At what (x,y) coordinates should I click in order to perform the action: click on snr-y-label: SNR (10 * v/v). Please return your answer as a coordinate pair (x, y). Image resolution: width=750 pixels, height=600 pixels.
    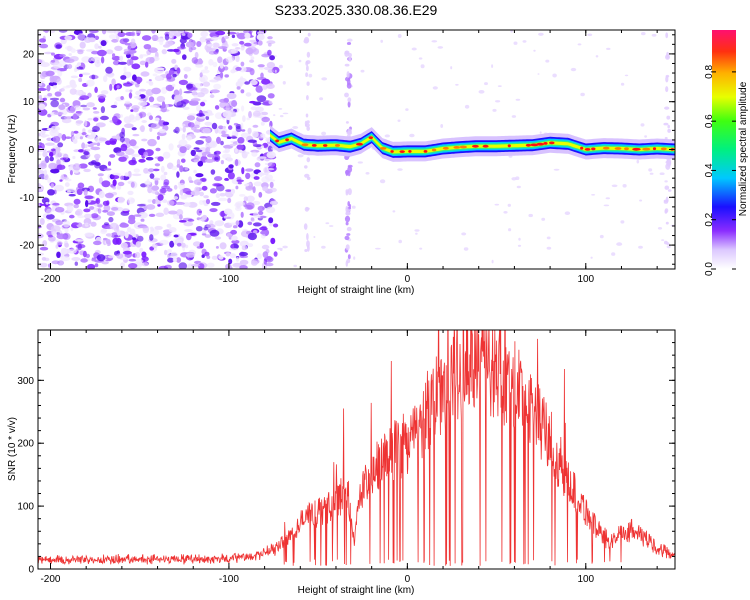
    Looking at the image, I should click on (12, 449).